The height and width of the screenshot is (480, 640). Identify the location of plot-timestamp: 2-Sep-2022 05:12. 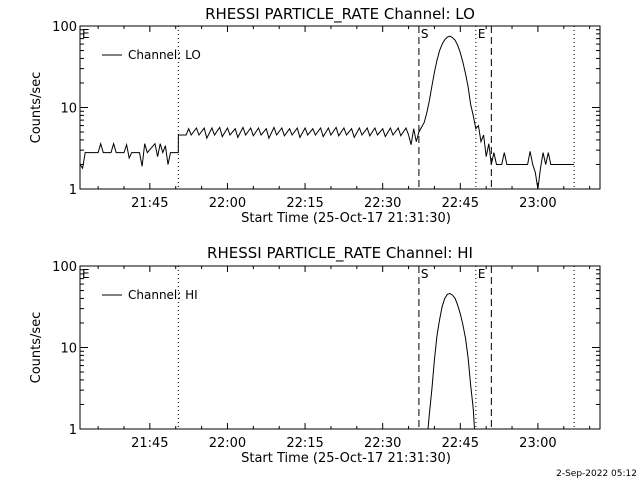
(596, 474).